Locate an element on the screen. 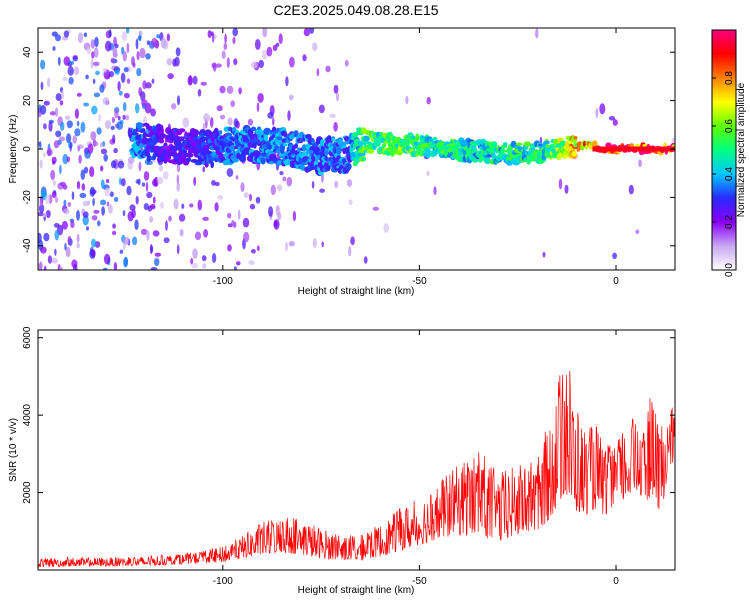  colorbar-tick-label: 0.8 is located at coordinates (729, 78).